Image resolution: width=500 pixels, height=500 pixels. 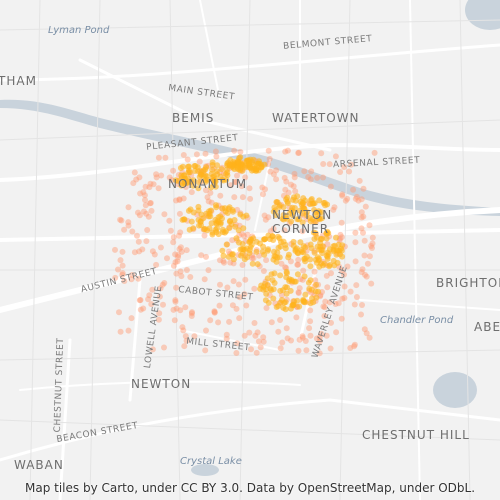 I want to click on nonantum-label: NONANTUM, so click(x=208, y=184).